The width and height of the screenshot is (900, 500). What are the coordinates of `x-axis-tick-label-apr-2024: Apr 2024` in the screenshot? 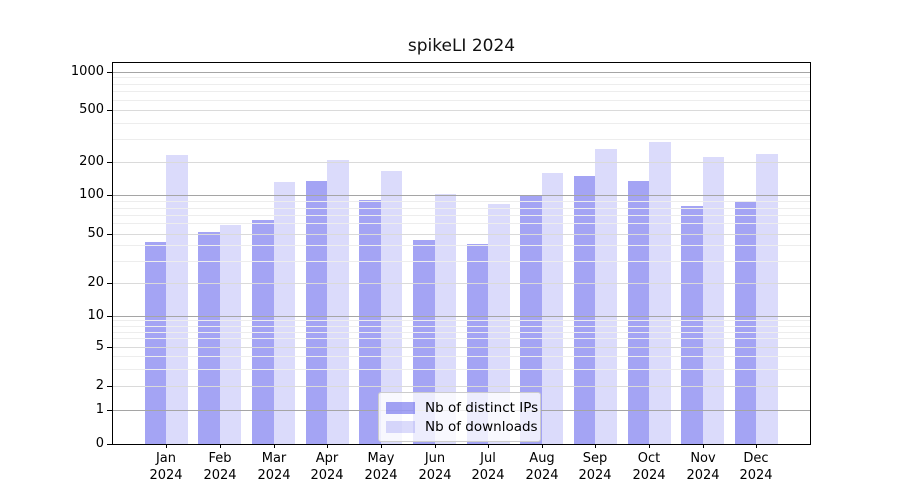 It's located at (327, 467).